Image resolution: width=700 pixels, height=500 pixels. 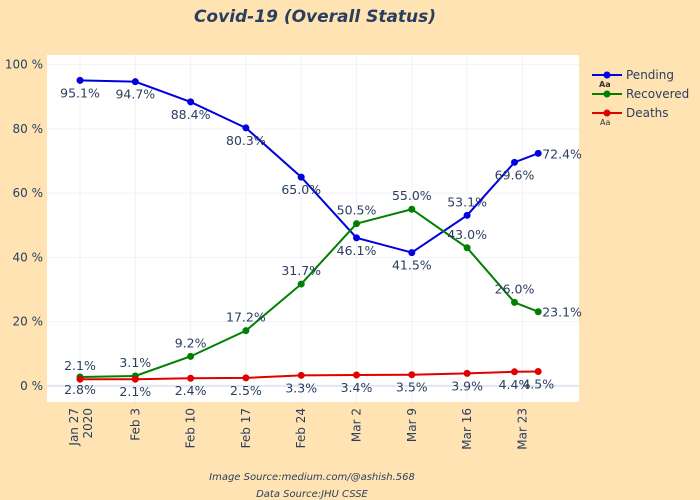 I want to click on x-tick: Feb 10, so click(x=191, y=428).